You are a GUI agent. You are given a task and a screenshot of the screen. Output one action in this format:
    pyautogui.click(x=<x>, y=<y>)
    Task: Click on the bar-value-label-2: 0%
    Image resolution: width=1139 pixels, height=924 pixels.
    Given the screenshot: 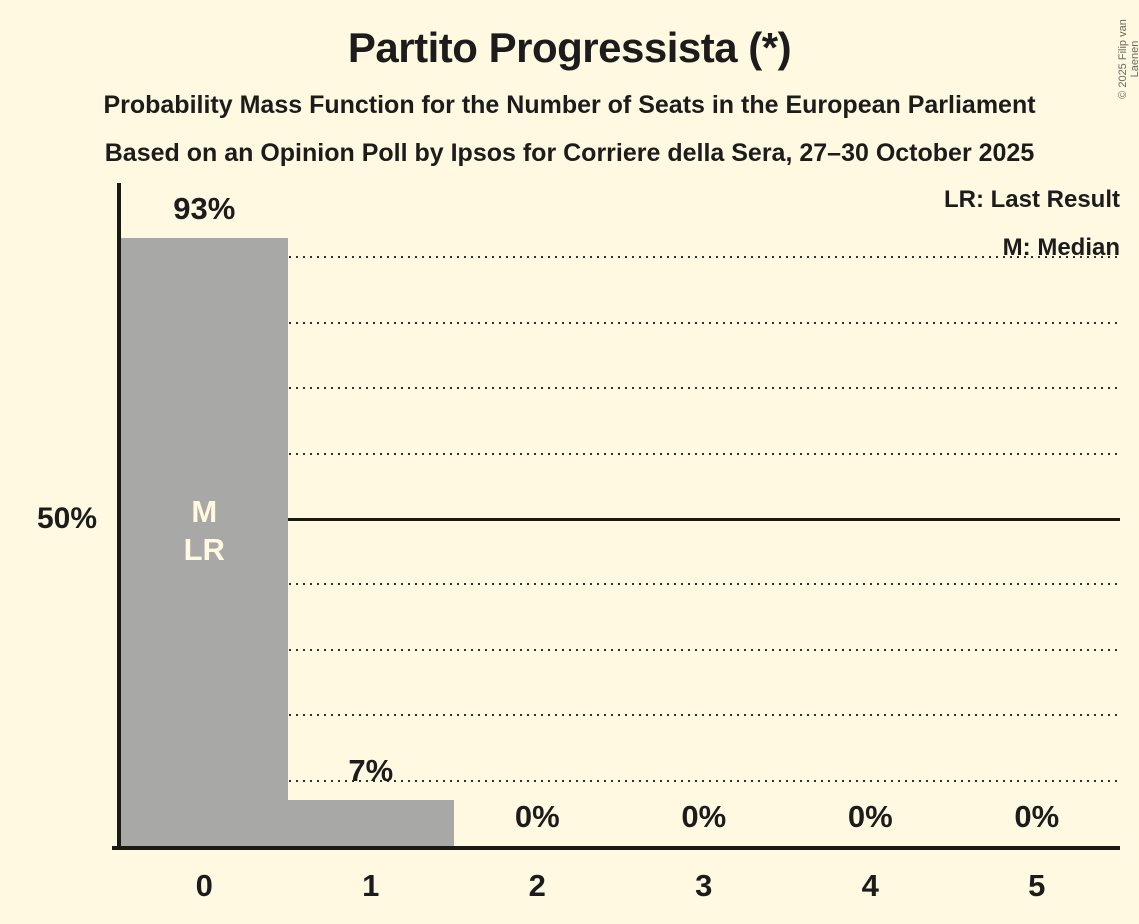 What is the action you would take?
    pyautogui.click(x=537, y=816)
    